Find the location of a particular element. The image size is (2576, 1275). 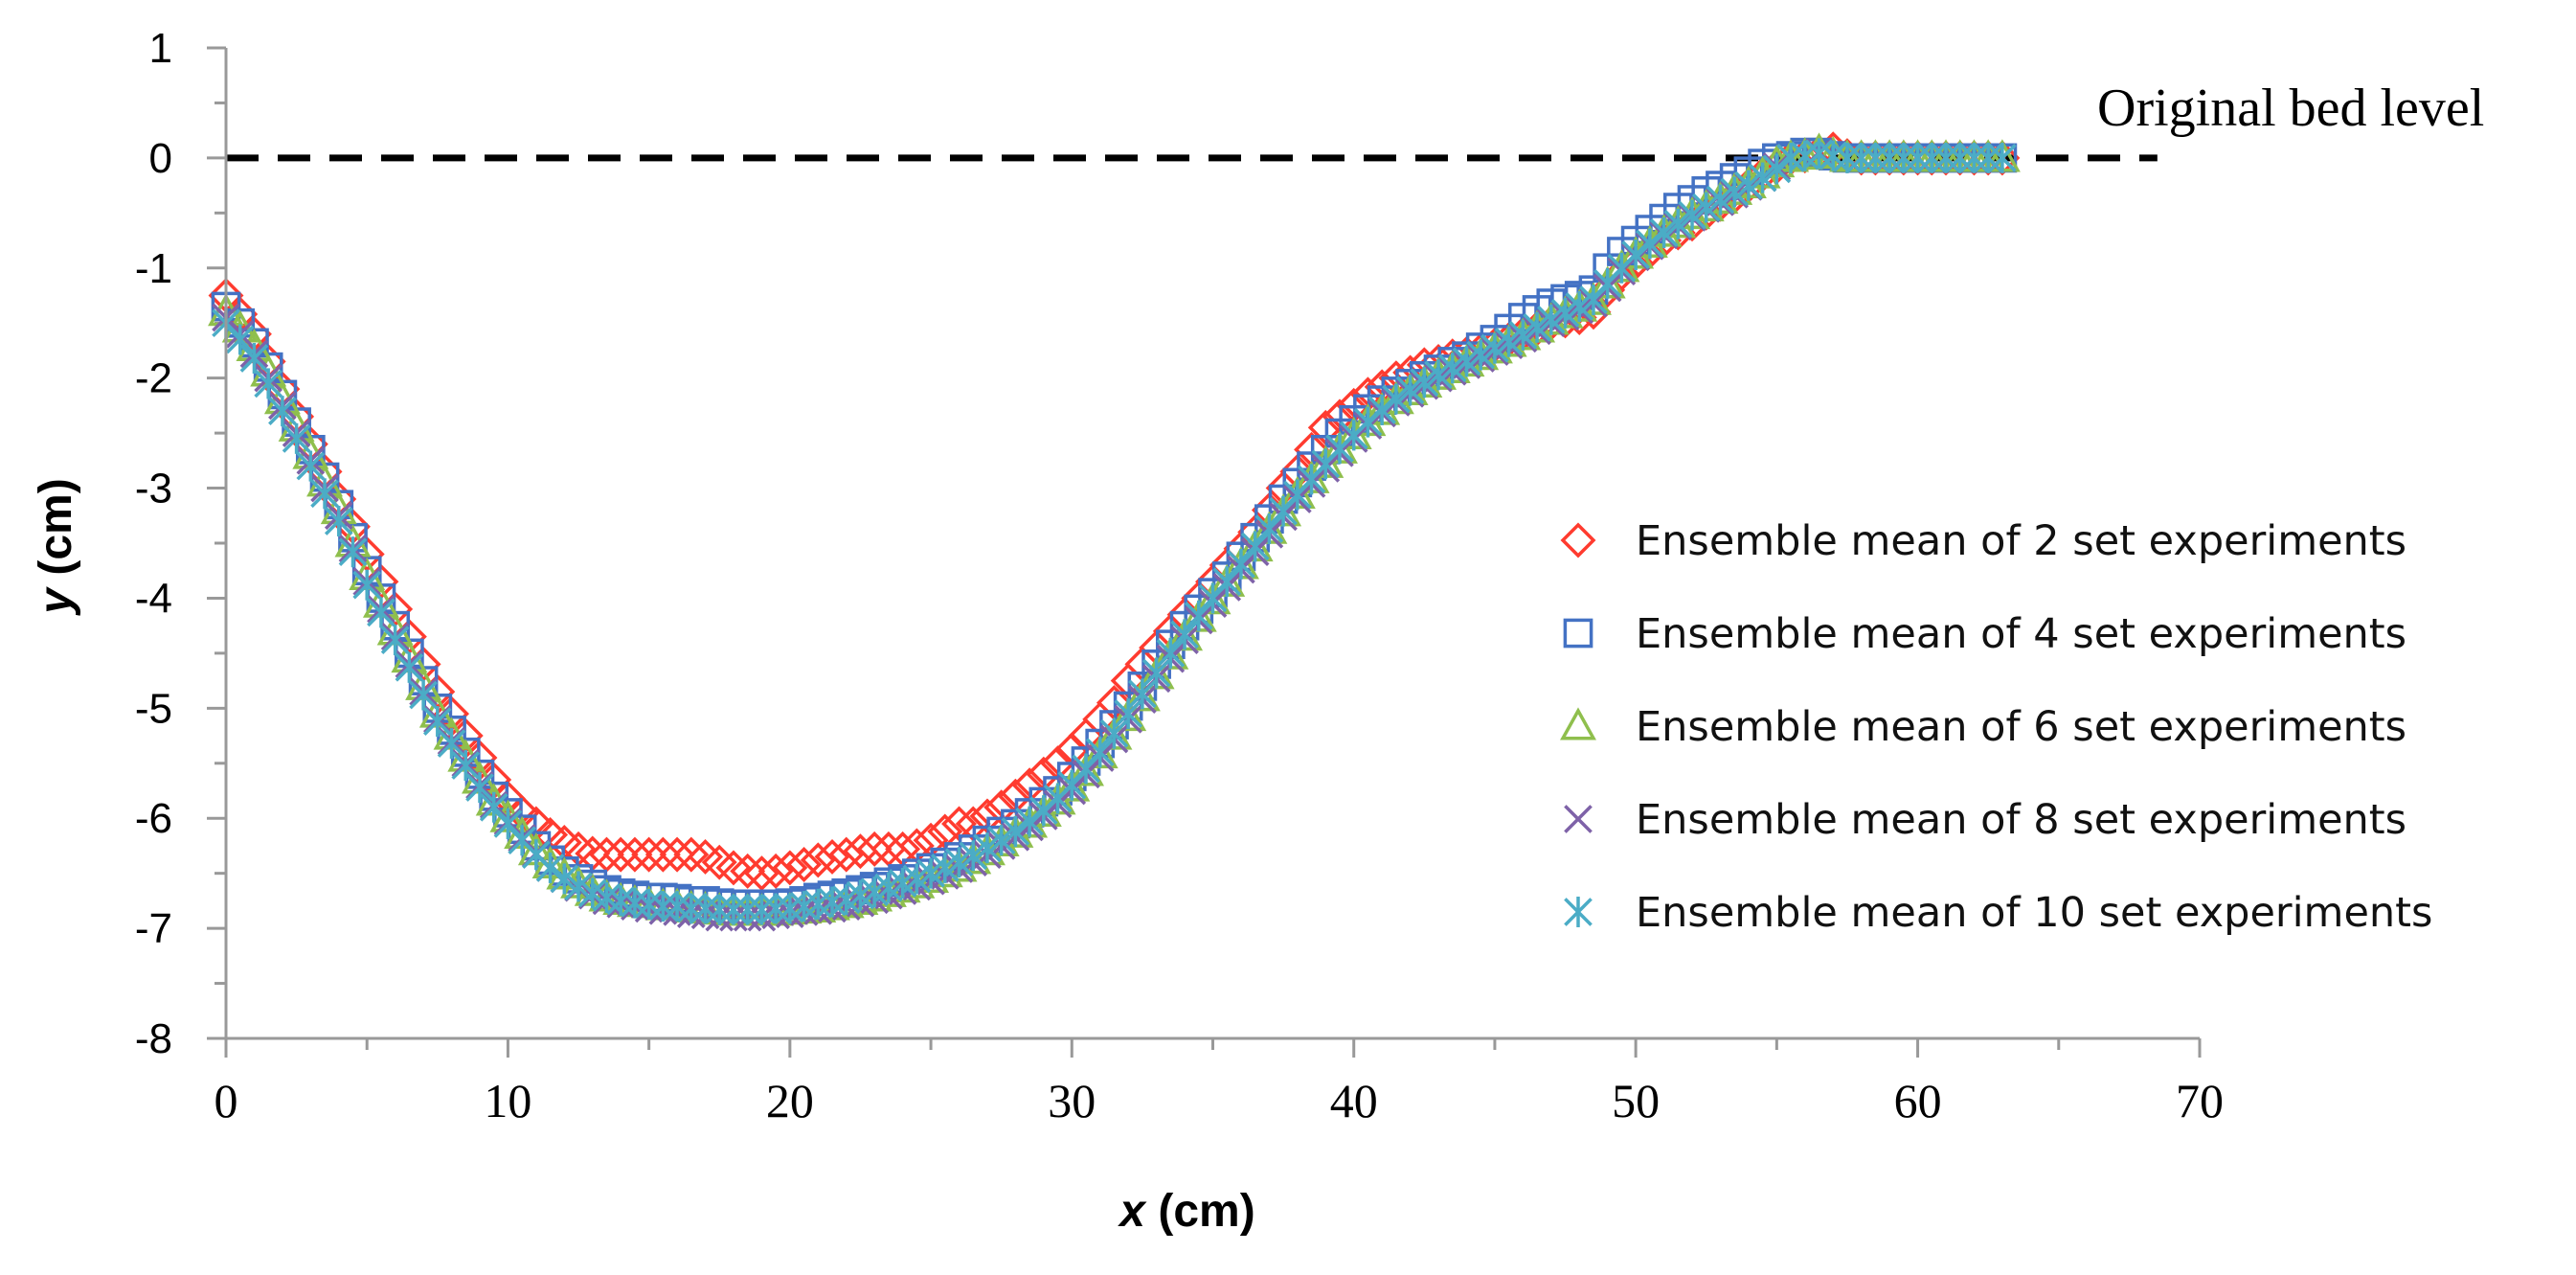

y-tick-label: -8 is located at coordinates (153, 1038).